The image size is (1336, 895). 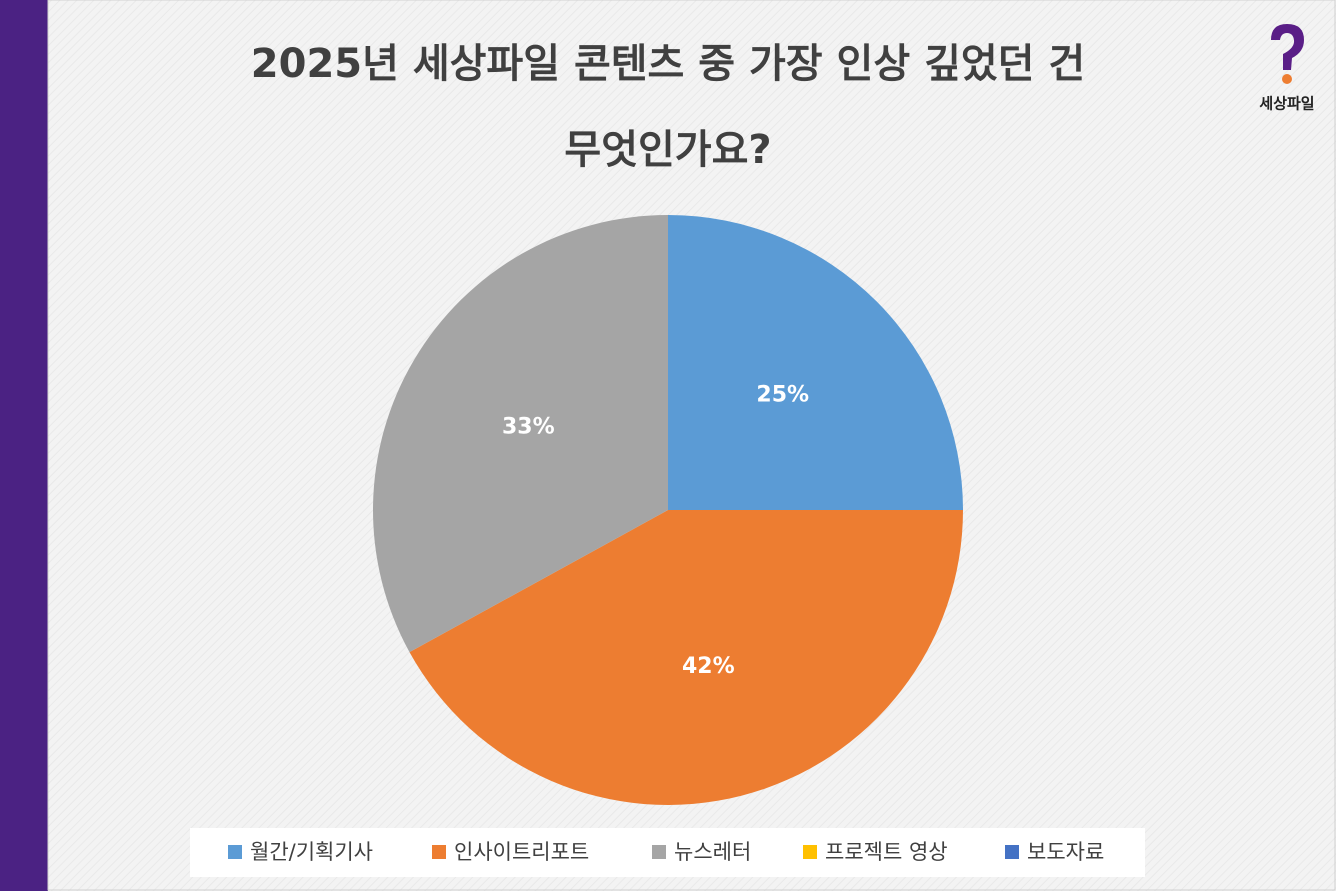 I want to click on legend-label: 인사이트리포트, so click(x=521, y=852).